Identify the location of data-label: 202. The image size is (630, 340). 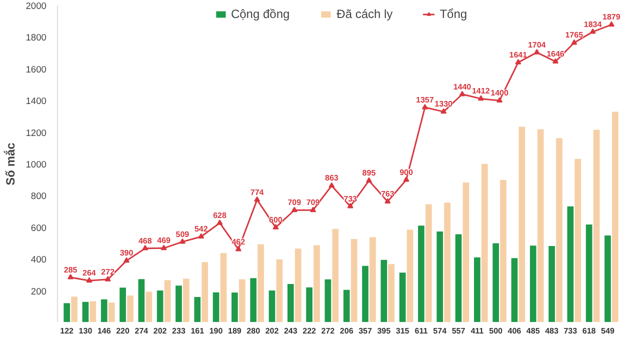
(160, 331).